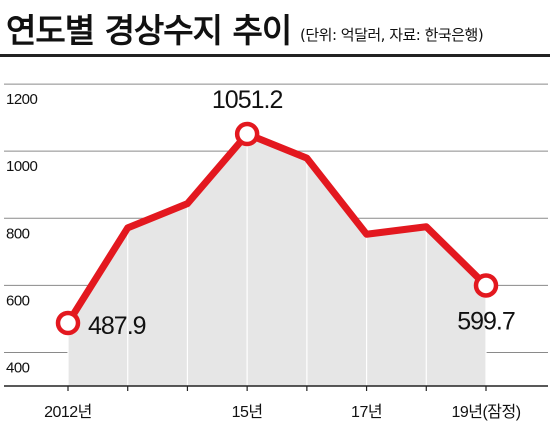 This screenshot has height=424, width=550. Describe the element at coordinates (68, 323) in the screenshot. I see `data-point-marker-2012` at that location.